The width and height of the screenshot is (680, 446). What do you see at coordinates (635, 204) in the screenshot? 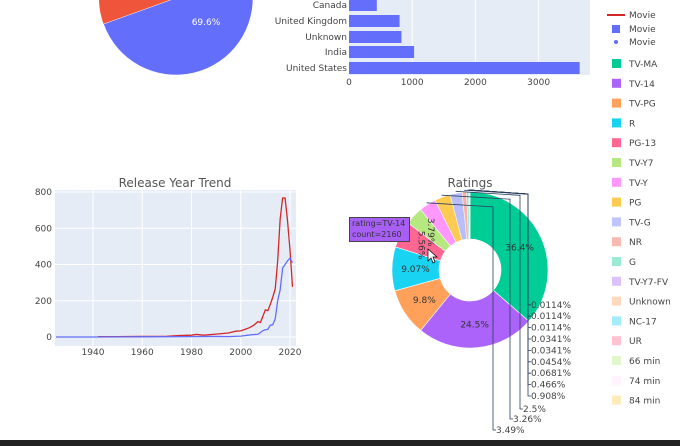
I see `legend-item-label: PG` at bounding box center [635, 204].